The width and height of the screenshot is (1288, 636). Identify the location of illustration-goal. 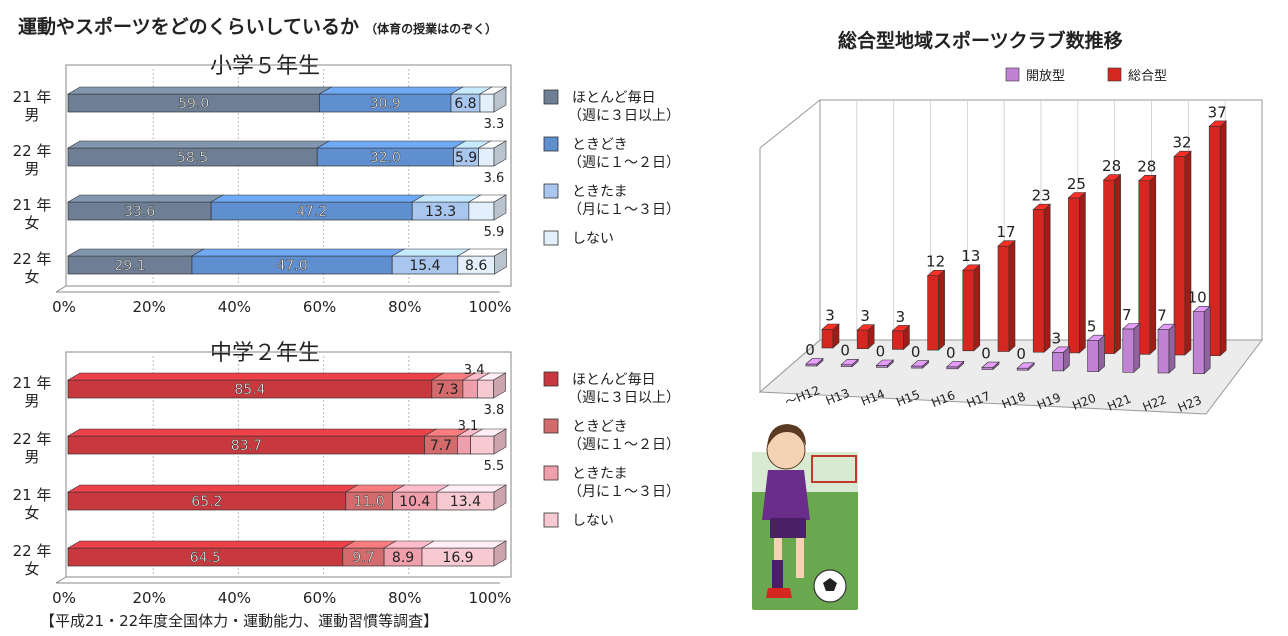
(834, 469).